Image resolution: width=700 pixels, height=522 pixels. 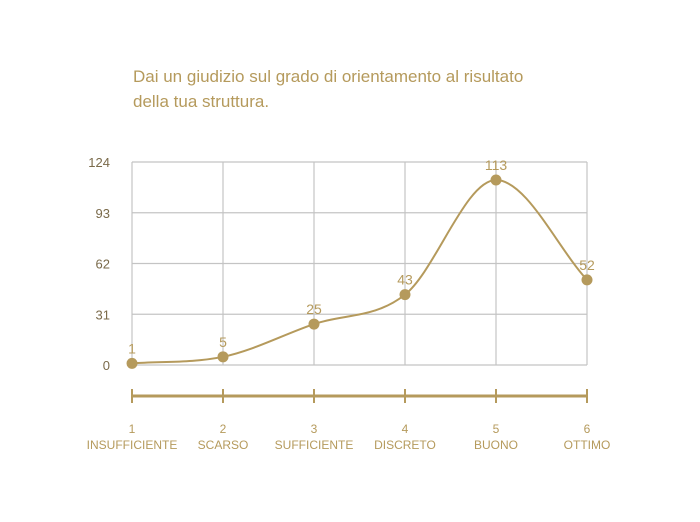 What do you see at coordinates (314, 429) in the screenshot?
I see `x-tick-number: 3` at bounding box center [314, 429].